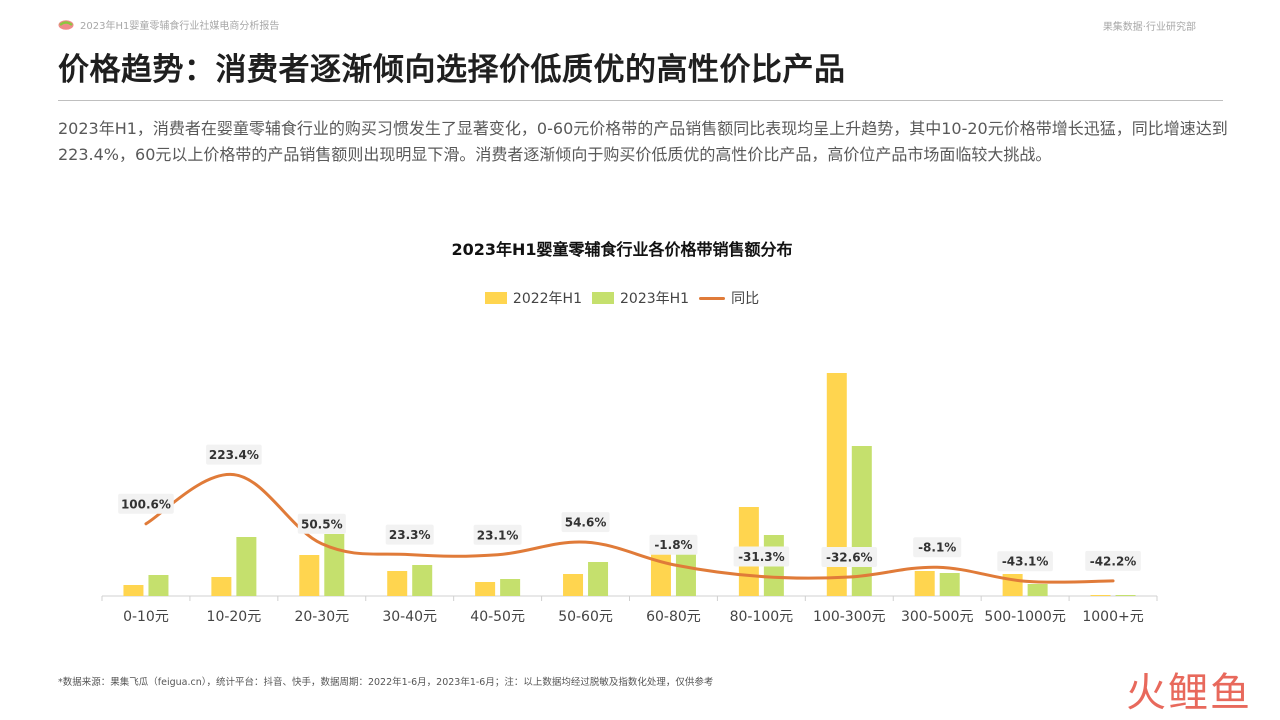 The image size is (1280, 720). I want to click on legend-label-yoy: 同比, so click(745, 299).